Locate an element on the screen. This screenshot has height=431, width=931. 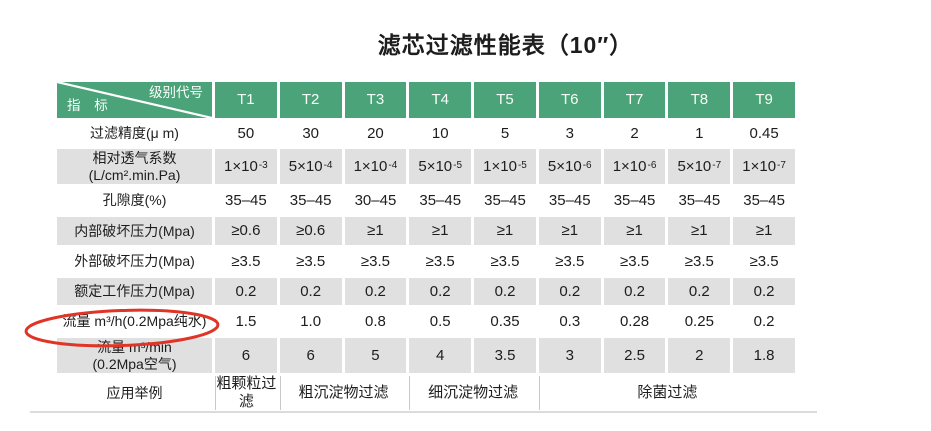
diagonal-divider is located at coordinates (134, 100).